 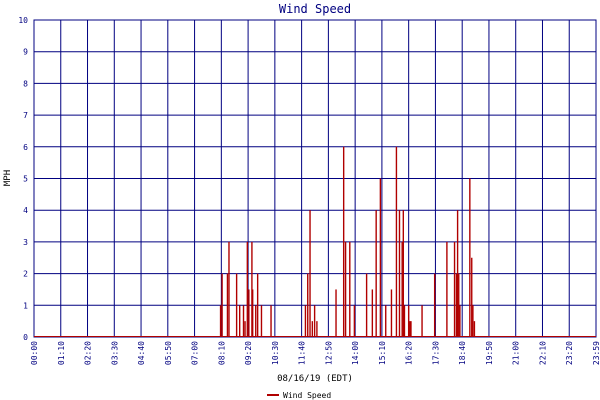 What do you see at coordinates (23, 20) in the screenshot?
I see `y-tick-label: 10` at bounding box center [23, 20].